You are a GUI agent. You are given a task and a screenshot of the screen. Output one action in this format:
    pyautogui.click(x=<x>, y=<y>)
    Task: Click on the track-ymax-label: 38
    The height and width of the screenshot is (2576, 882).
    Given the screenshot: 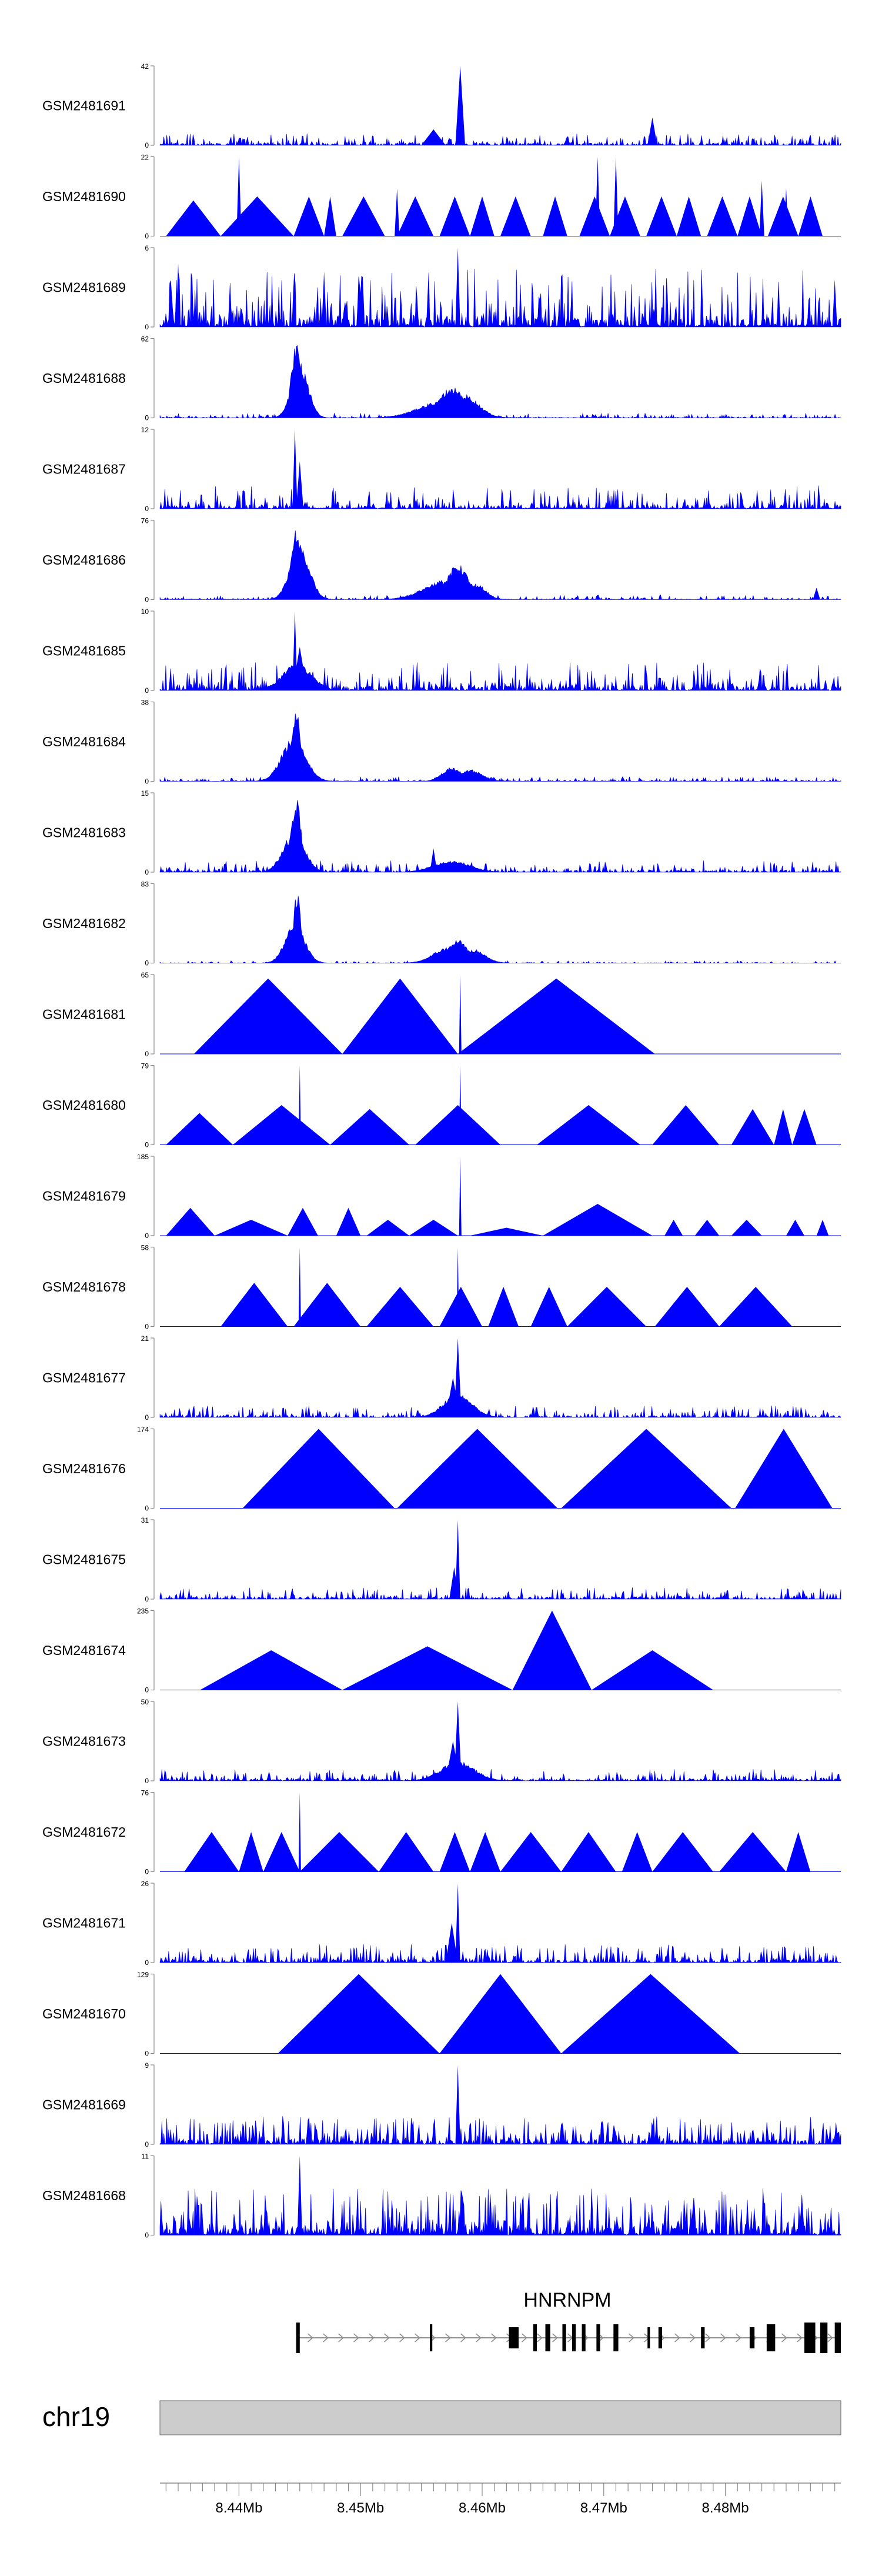 What is the action you would take?
    pyautogui.click(x=145, y=703)
    